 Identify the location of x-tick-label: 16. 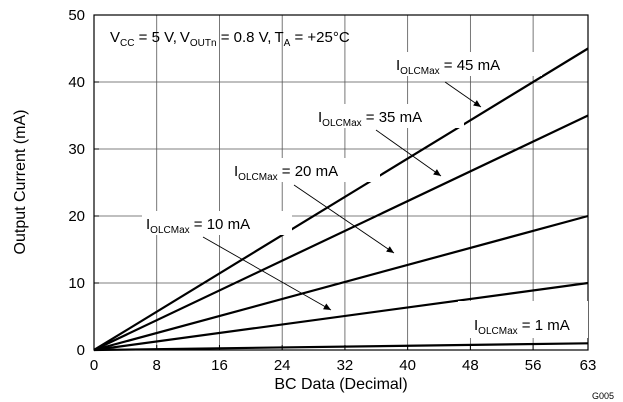
(219, 365).